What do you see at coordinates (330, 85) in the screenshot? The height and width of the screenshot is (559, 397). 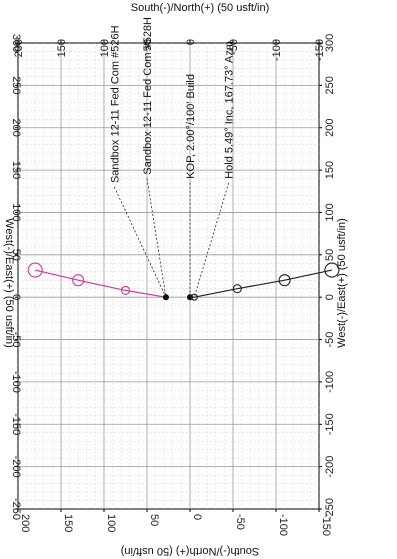 I see `right-tick-label: 250` at bounding box center [330, 85].